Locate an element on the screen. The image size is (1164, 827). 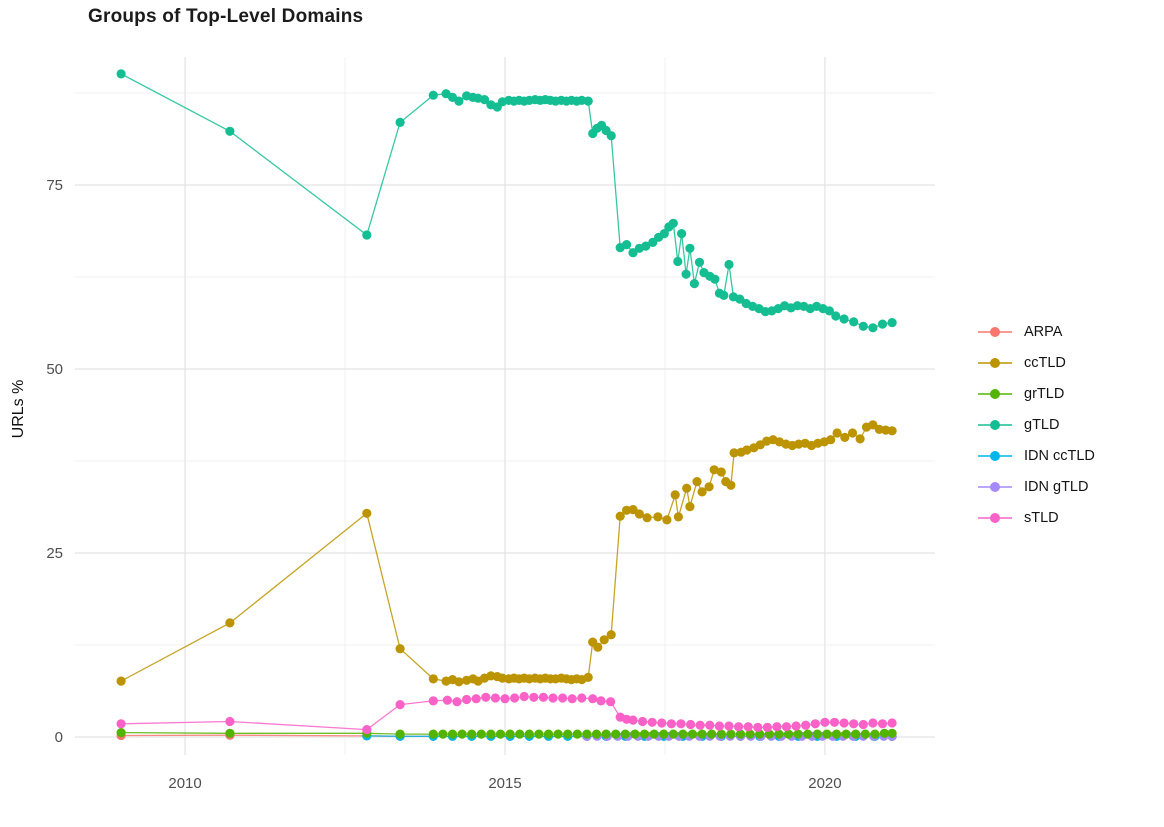
legend-label: ARPA is located at coordinates (1043, 331).